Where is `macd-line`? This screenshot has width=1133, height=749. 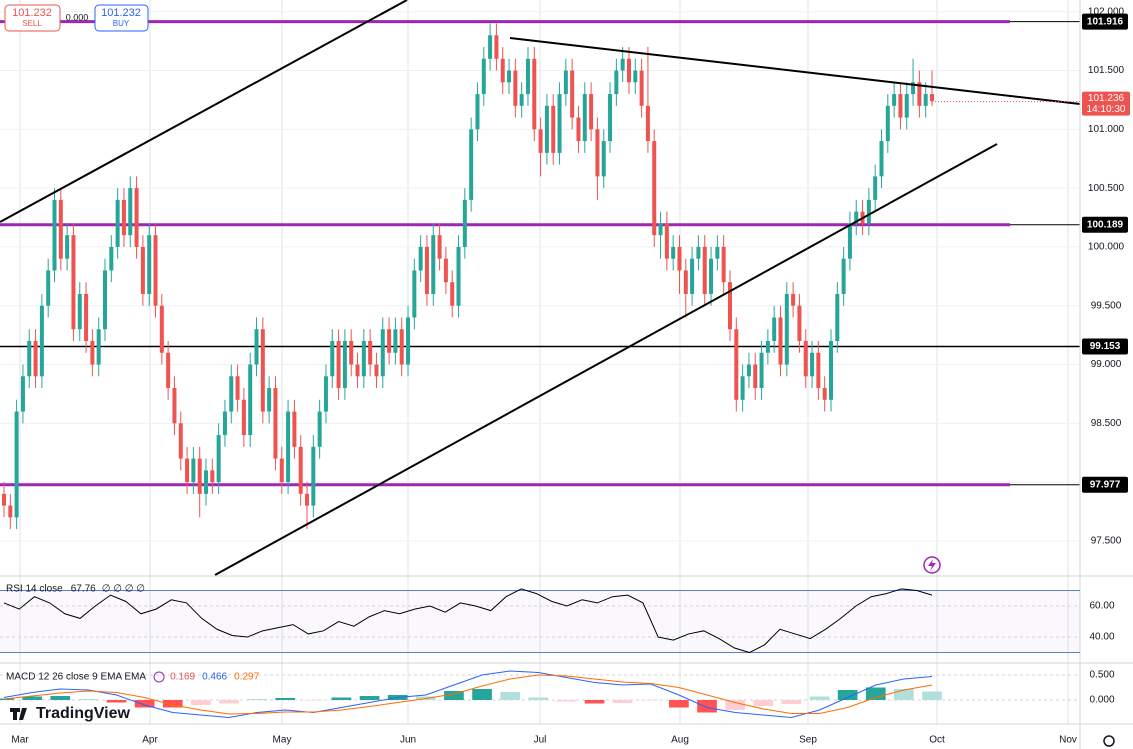 macd-line is located at coordinates (468, 694).